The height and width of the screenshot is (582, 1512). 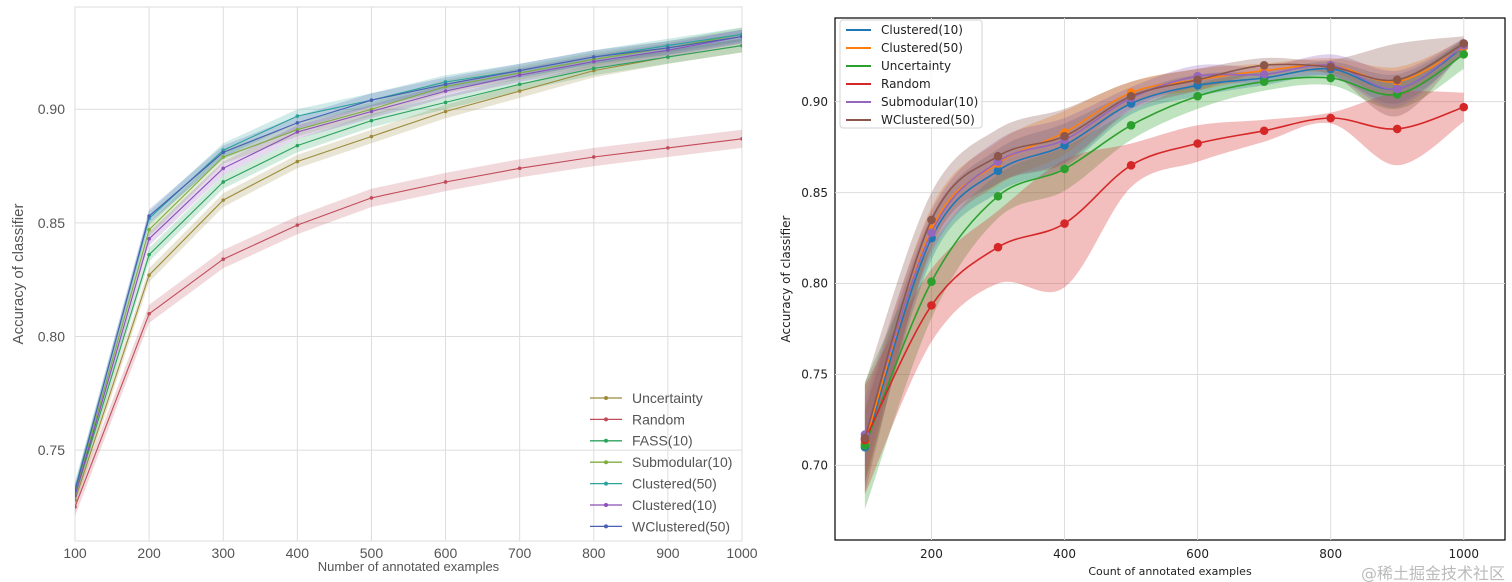 I want to click on legend-label: FASS(10), so click(x=662, y=441).